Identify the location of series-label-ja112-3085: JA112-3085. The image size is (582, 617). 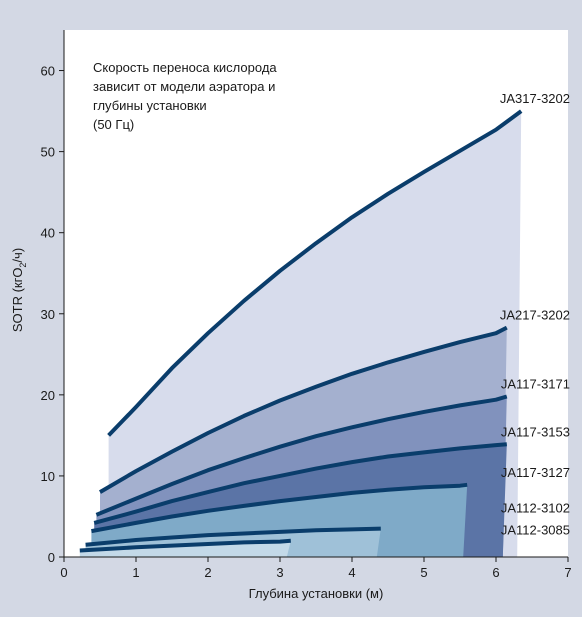
(535, 529).